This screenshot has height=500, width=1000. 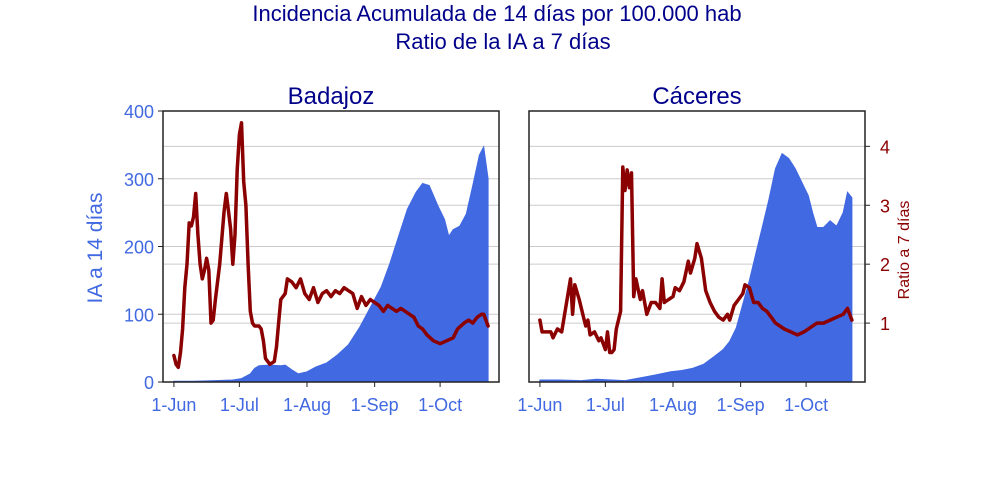 What do you see at coordinates (331, 96) in the screenshot?
I see `panel-title-0: Badajoz` at bounding box center [331, 96].